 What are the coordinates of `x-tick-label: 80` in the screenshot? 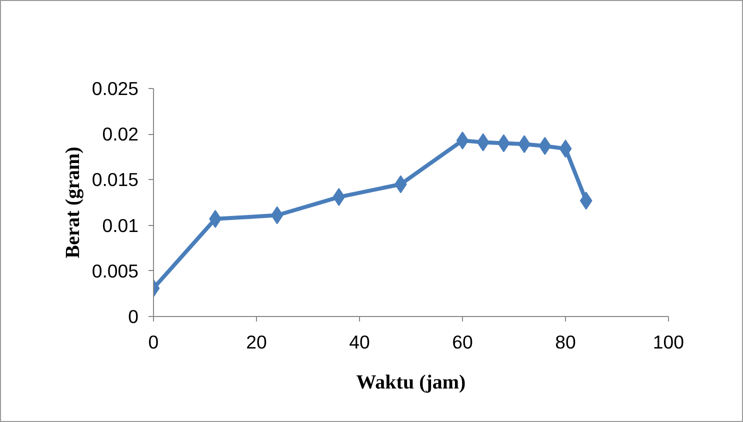 It's located at (565, 342).